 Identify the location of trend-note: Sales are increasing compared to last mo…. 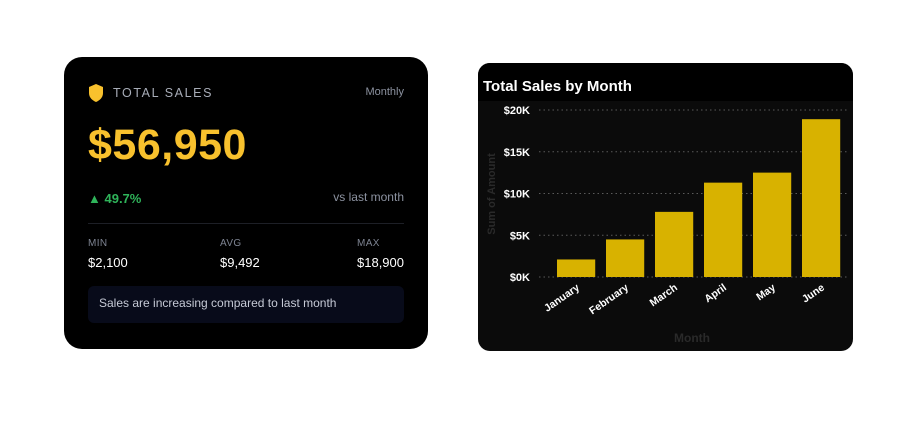
(246, 304).